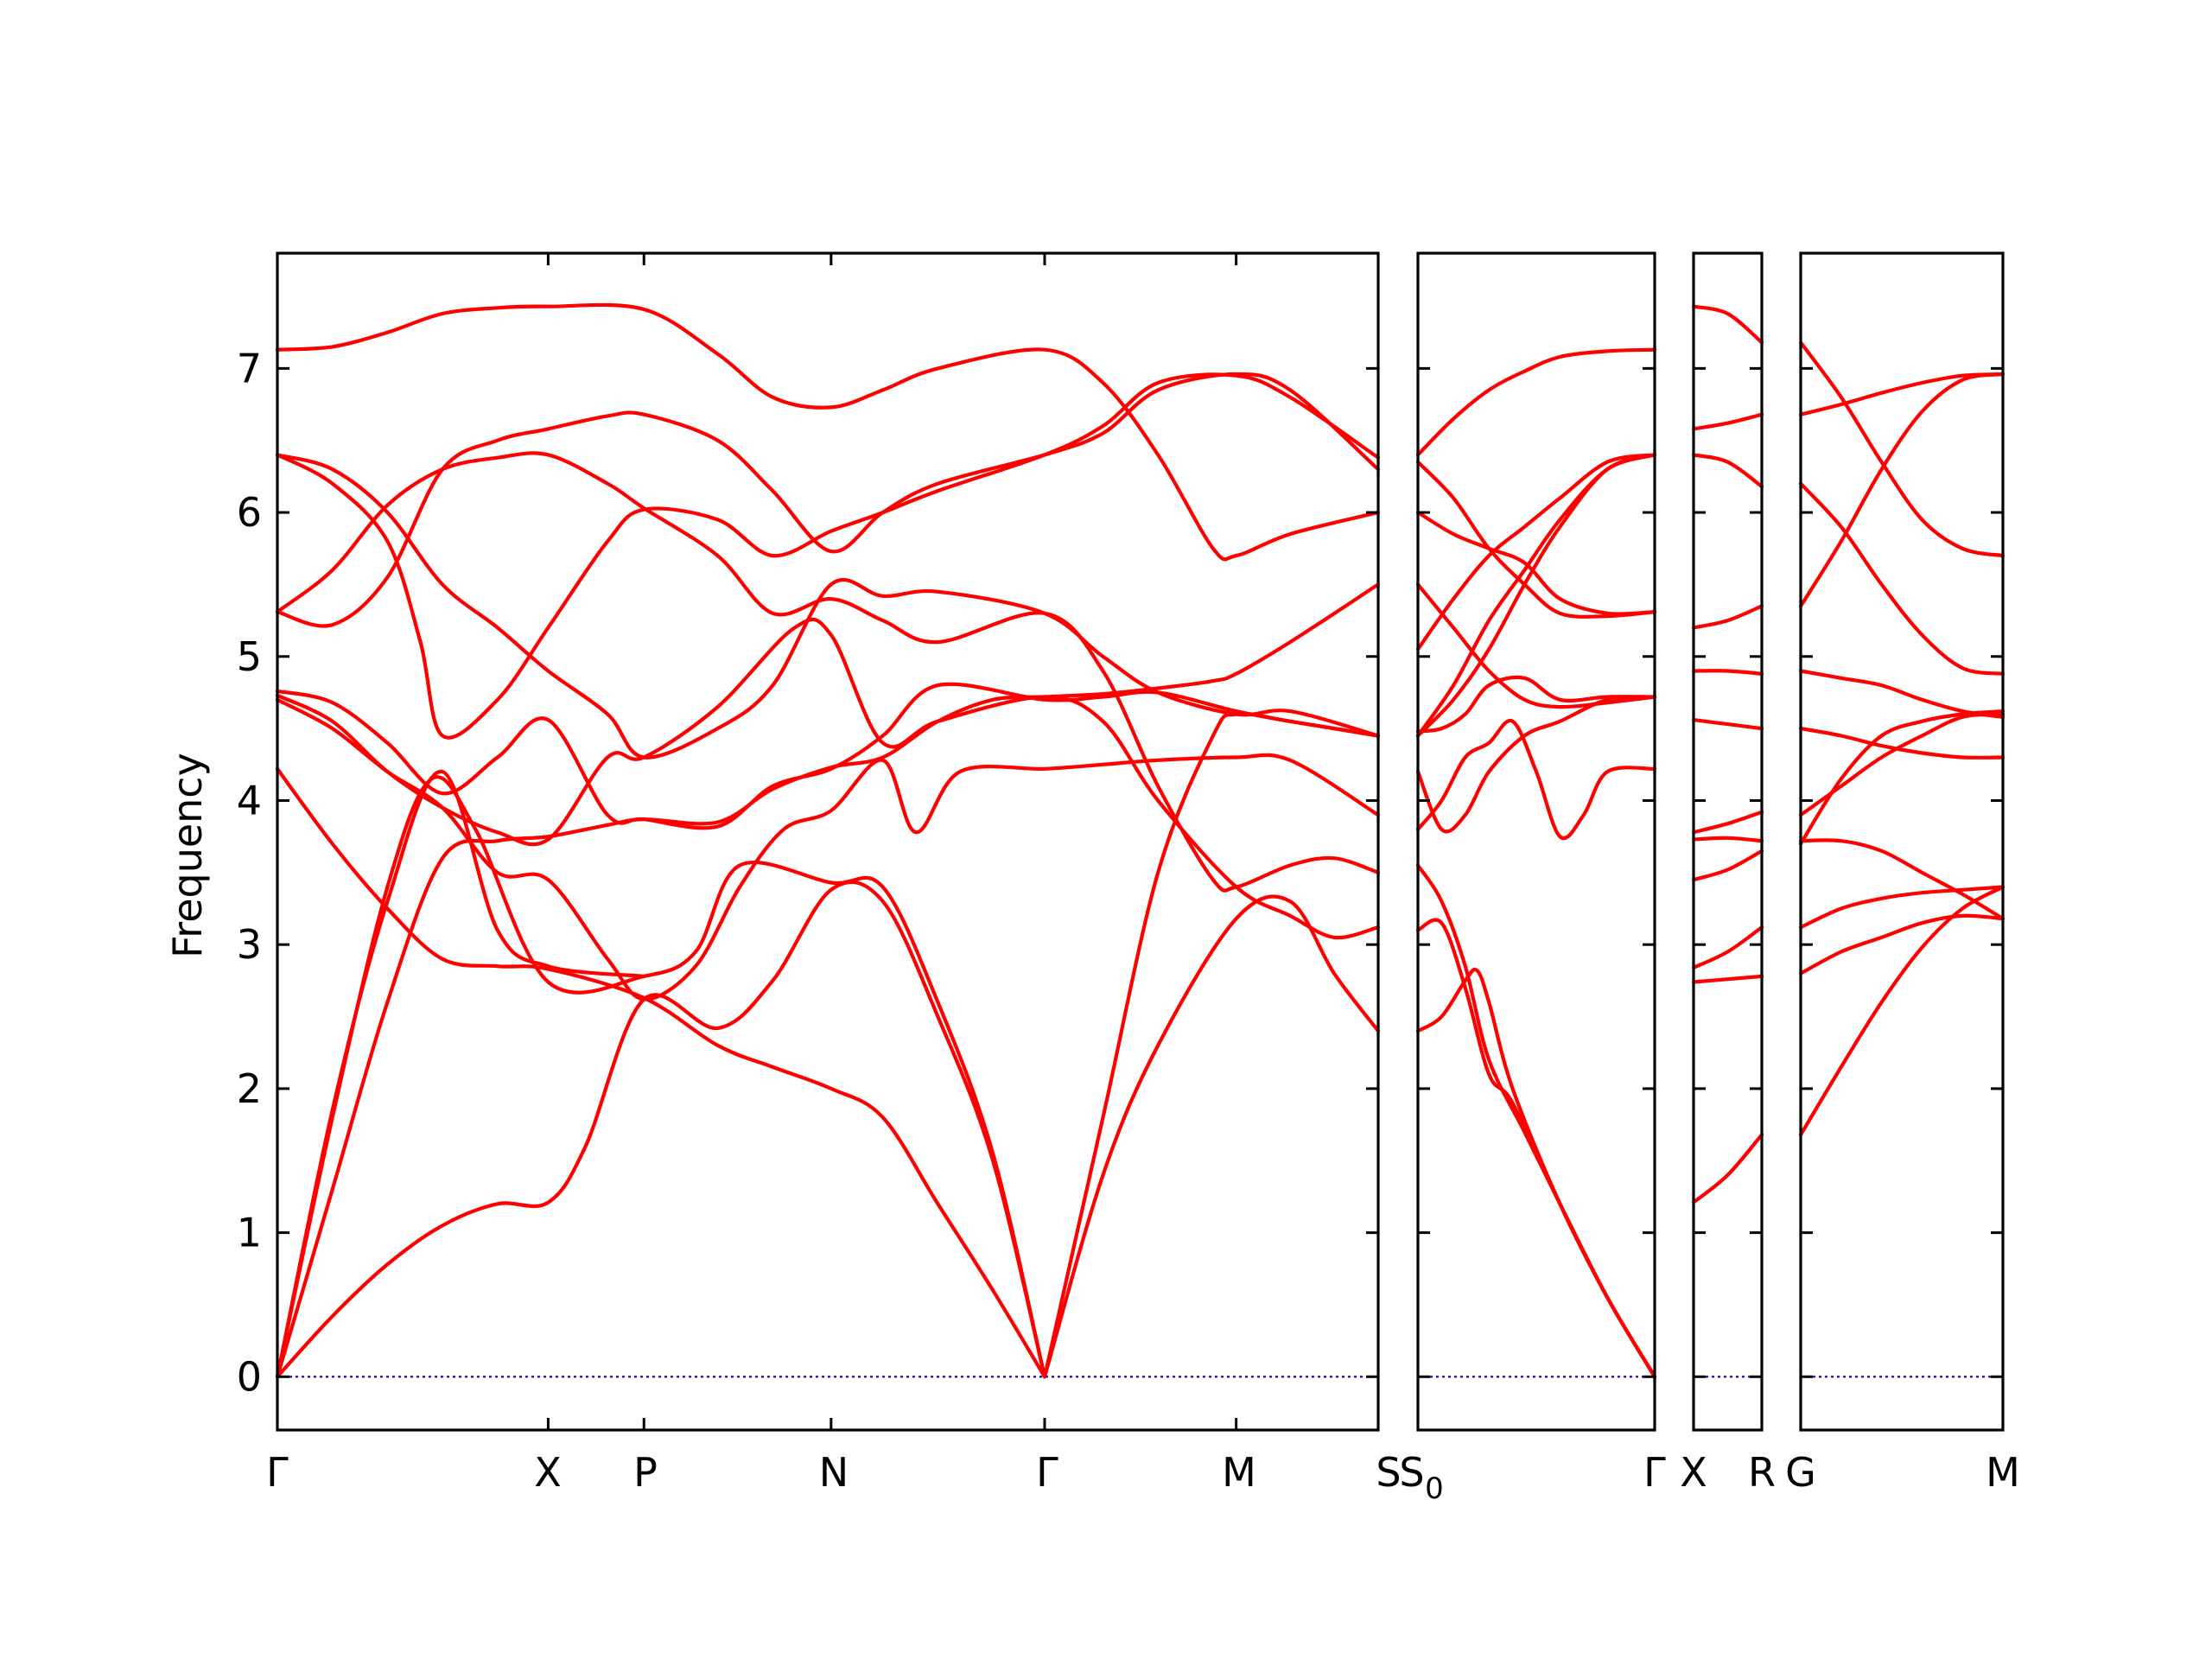  I want to click on y-tick-label: 0, so click(249, 1376).